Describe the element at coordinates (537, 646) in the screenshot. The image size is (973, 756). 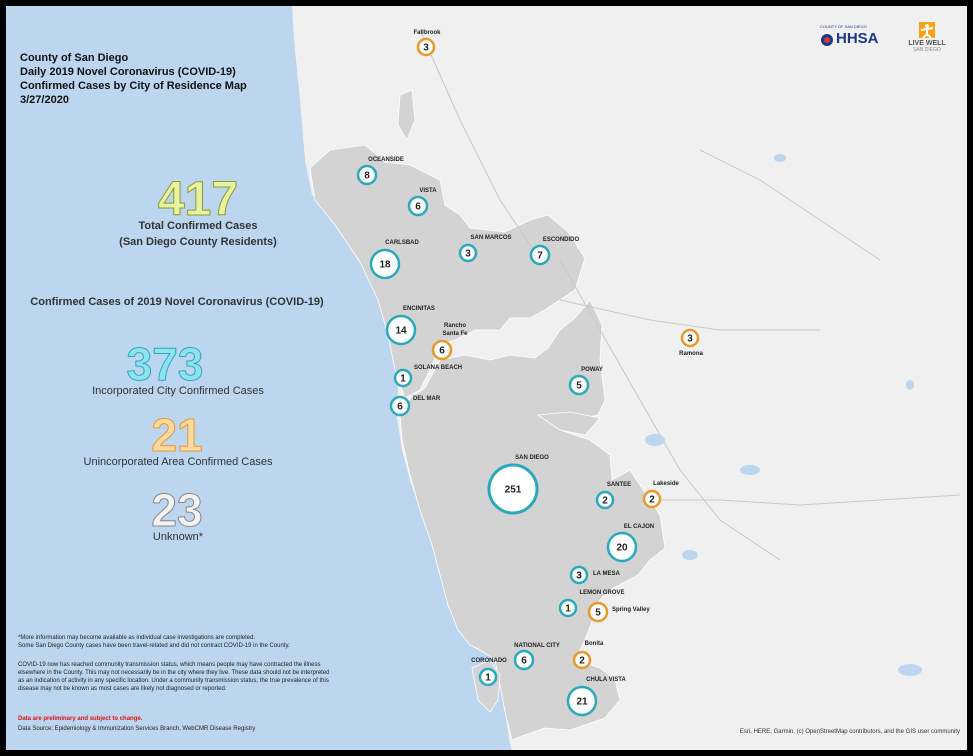
I see `city-label-national-city: NATIONAL CITY` at that location.